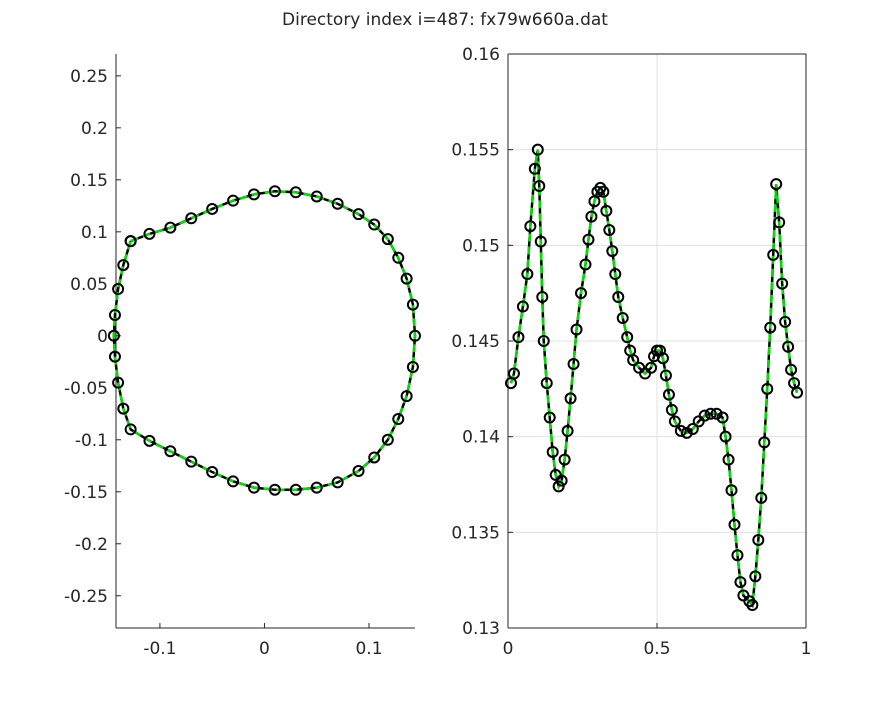 This screenshot has height=707, width=891. I want to click on y-tick-label: 0.155, so click(475, 151).